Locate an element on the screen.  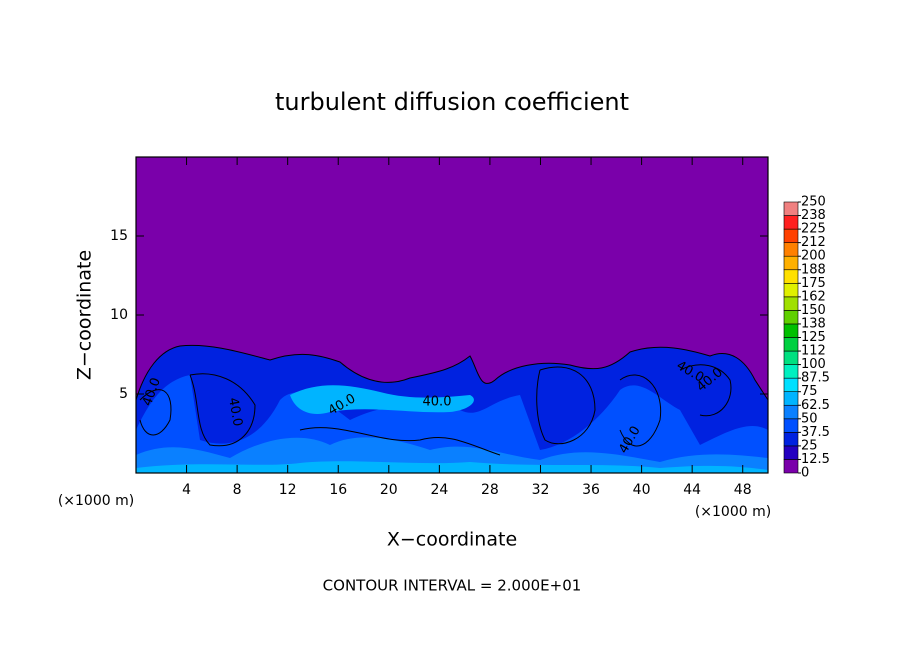
x-tick-label: 32 is located at coordinates (541, 490).